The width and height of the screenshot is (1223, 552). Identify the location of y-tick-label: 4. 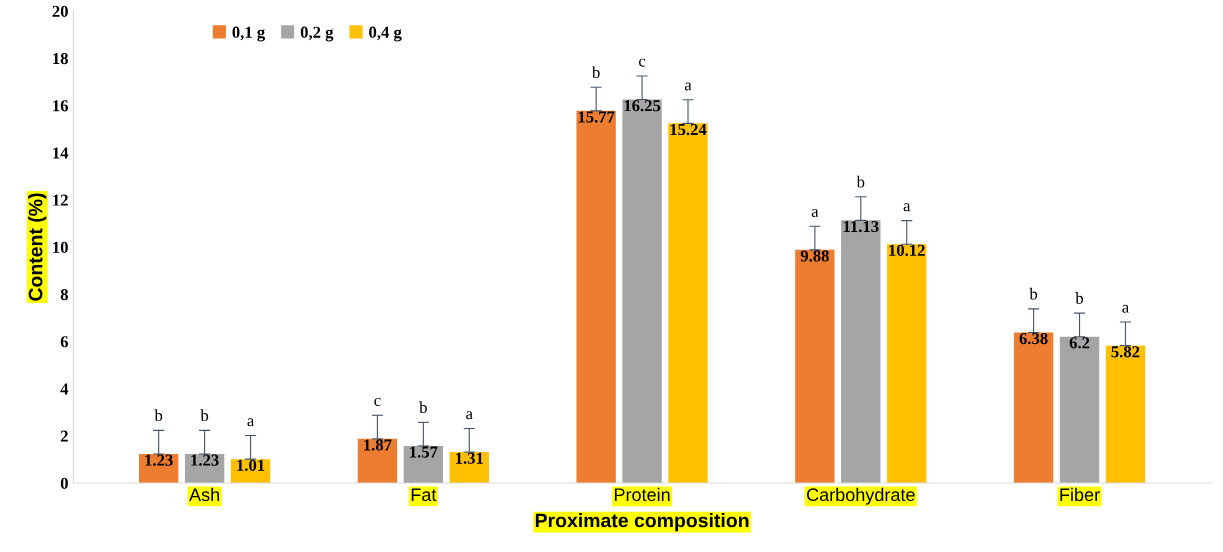
(64, 389).